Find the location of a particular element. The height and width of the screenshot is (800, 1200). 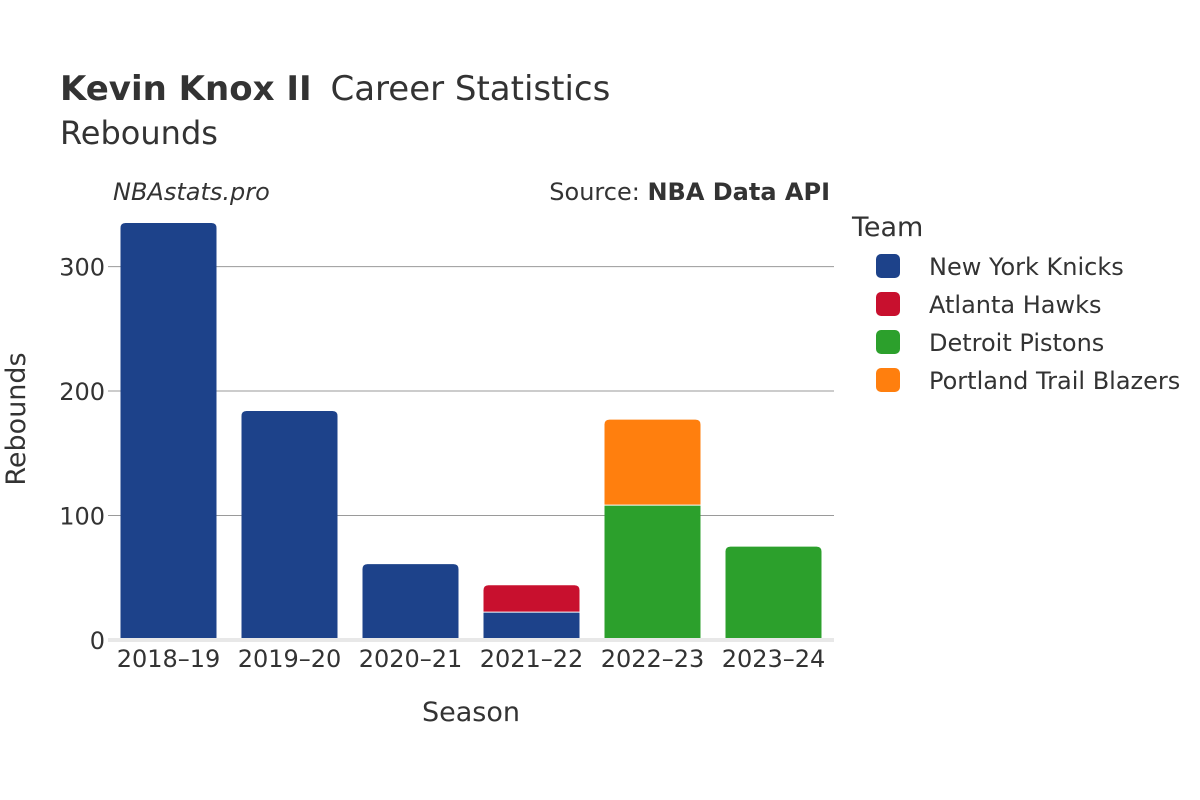

source-label: Source: NBA Data API is located at coordinates (689, 192).